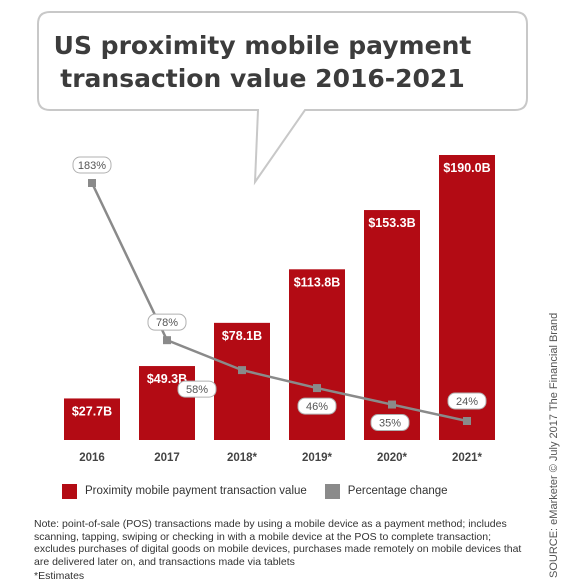 The height and width of the screenshot is (588, 565). I want to click on x-tick-labels: 2016 2017 2018* 2019* 2020* 2021*, so click(280, 458).